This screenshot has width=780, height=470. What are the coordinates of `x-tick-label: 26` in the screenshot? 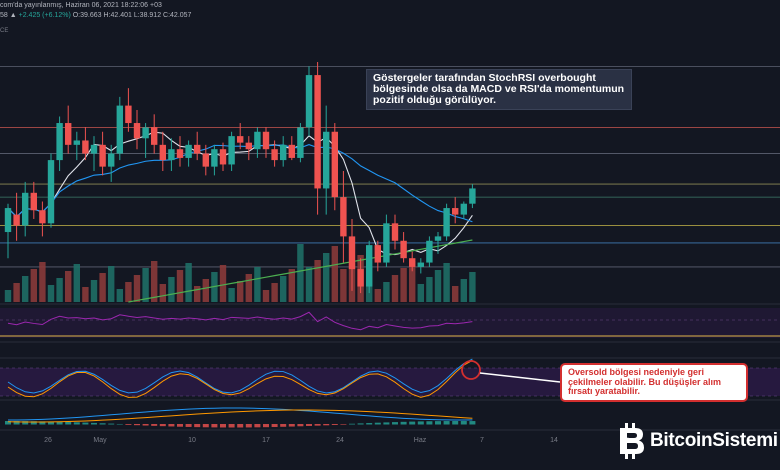 It's located at (48, 440).